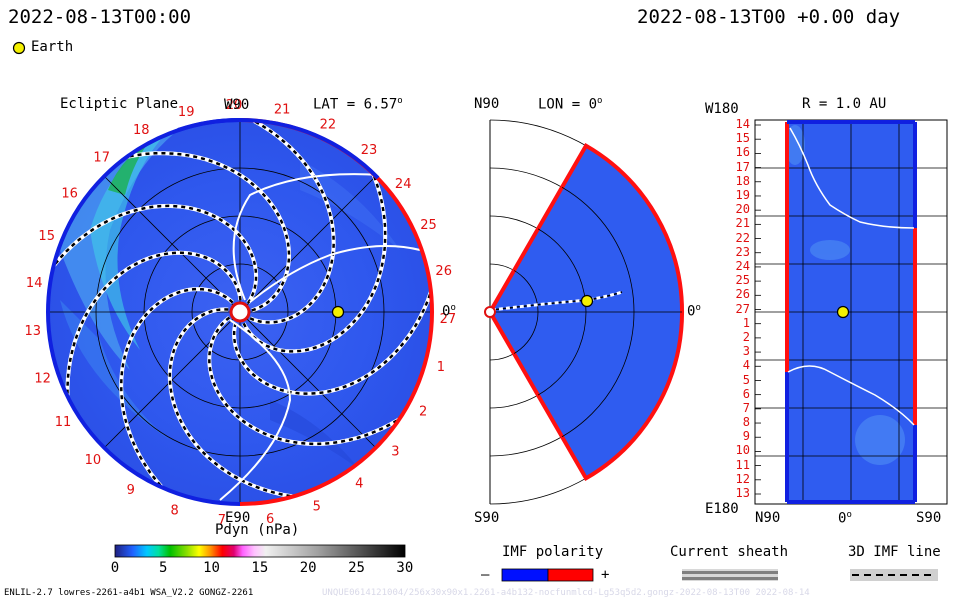 This screenshot has height=600, width=960. What do you see at coordinates (722, 509) in the screenshot?
I see `shell-e180: E180` at bounding box center [722, 509].